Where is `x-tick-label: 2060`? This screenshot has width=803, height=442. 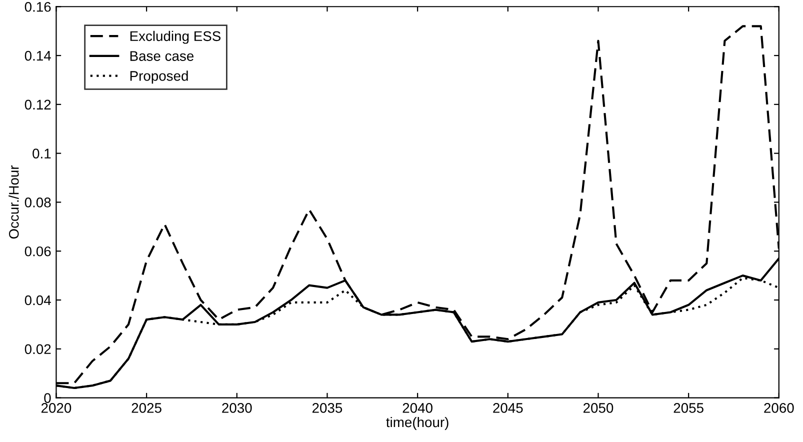
x-tick-label: 2060 is located at coordinates (779, 408).